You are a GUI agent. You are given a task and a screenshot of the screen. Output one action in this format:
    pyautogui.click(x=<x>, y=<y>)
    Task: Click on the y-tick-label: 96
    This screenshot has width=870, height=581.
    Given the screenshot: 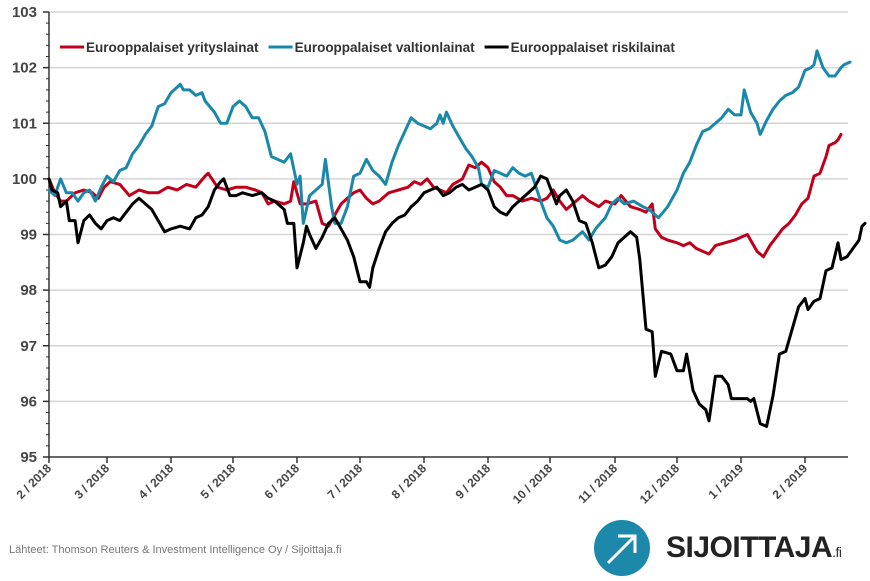 What is the action you would take?
    pyautogui.click(x=28, y=401)
    